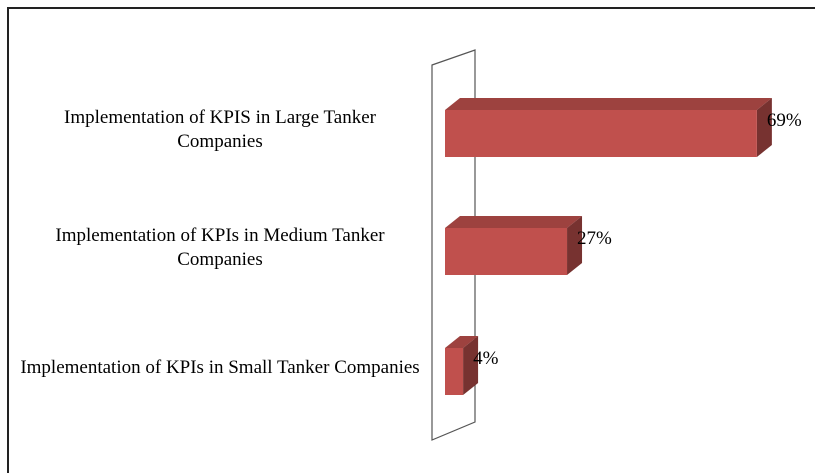 Image resolution: width=815 pixels, height=473 pixels. Describe the element at coordinates (784, 120) in the screenshot. I see `data-label: 69%` at that location.